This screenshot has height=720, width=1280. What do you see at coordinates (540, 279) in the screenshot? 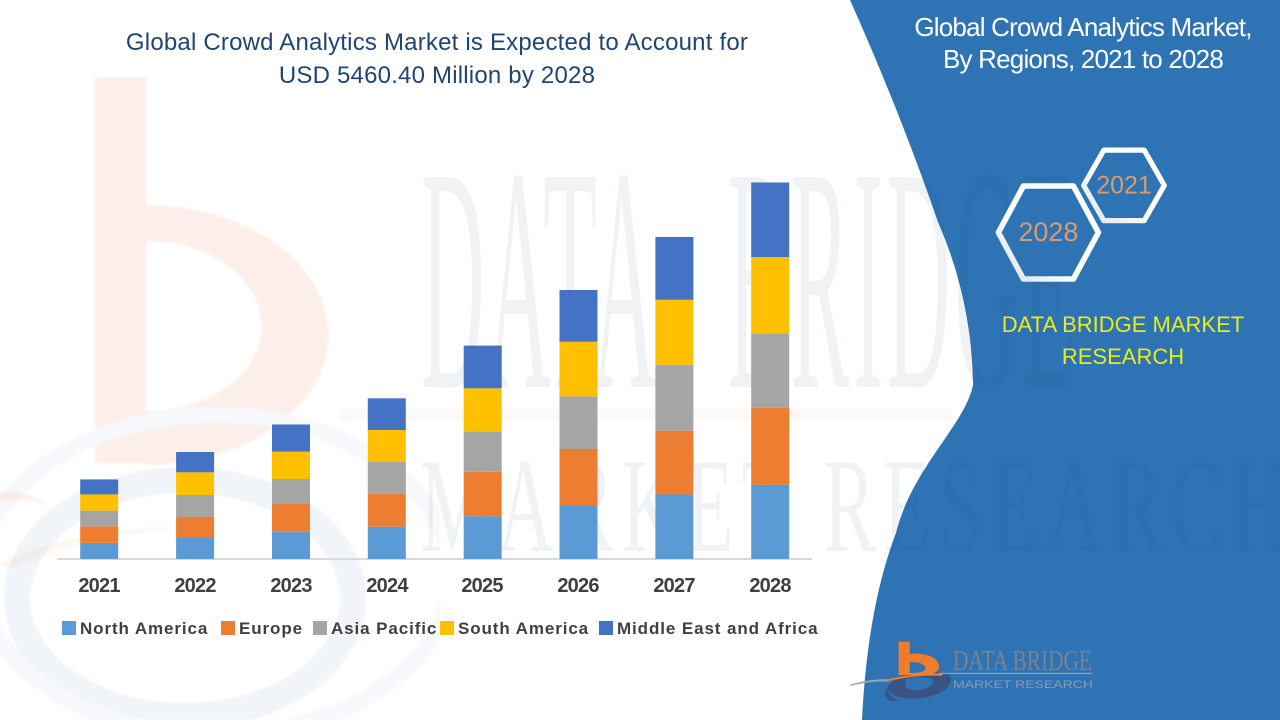
I see `svg-text: DATA` at bounding box center [540, 279].